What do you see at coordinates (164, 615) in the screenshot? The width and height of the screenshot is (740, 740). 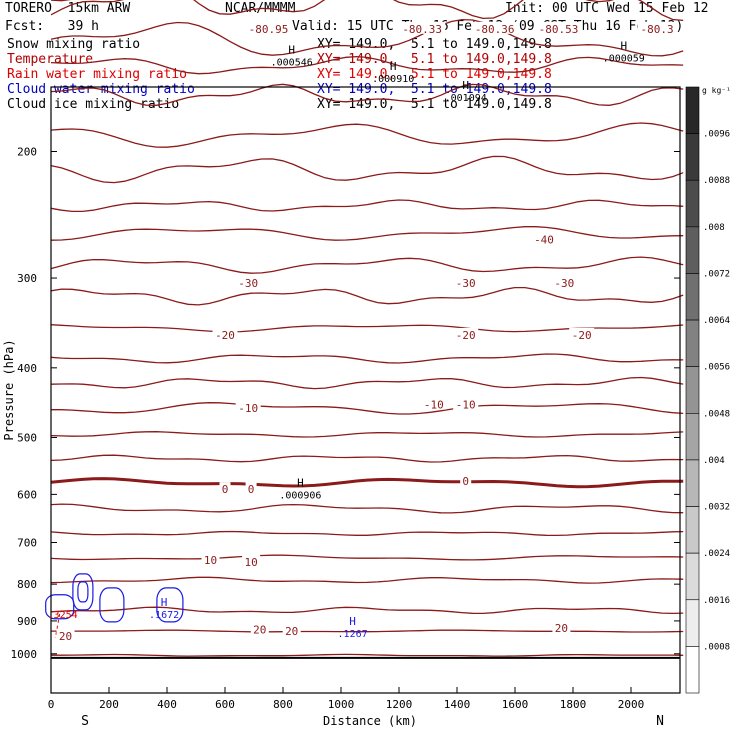 I see `maximum-value-label: .1672` at bounding box center [164, 615].